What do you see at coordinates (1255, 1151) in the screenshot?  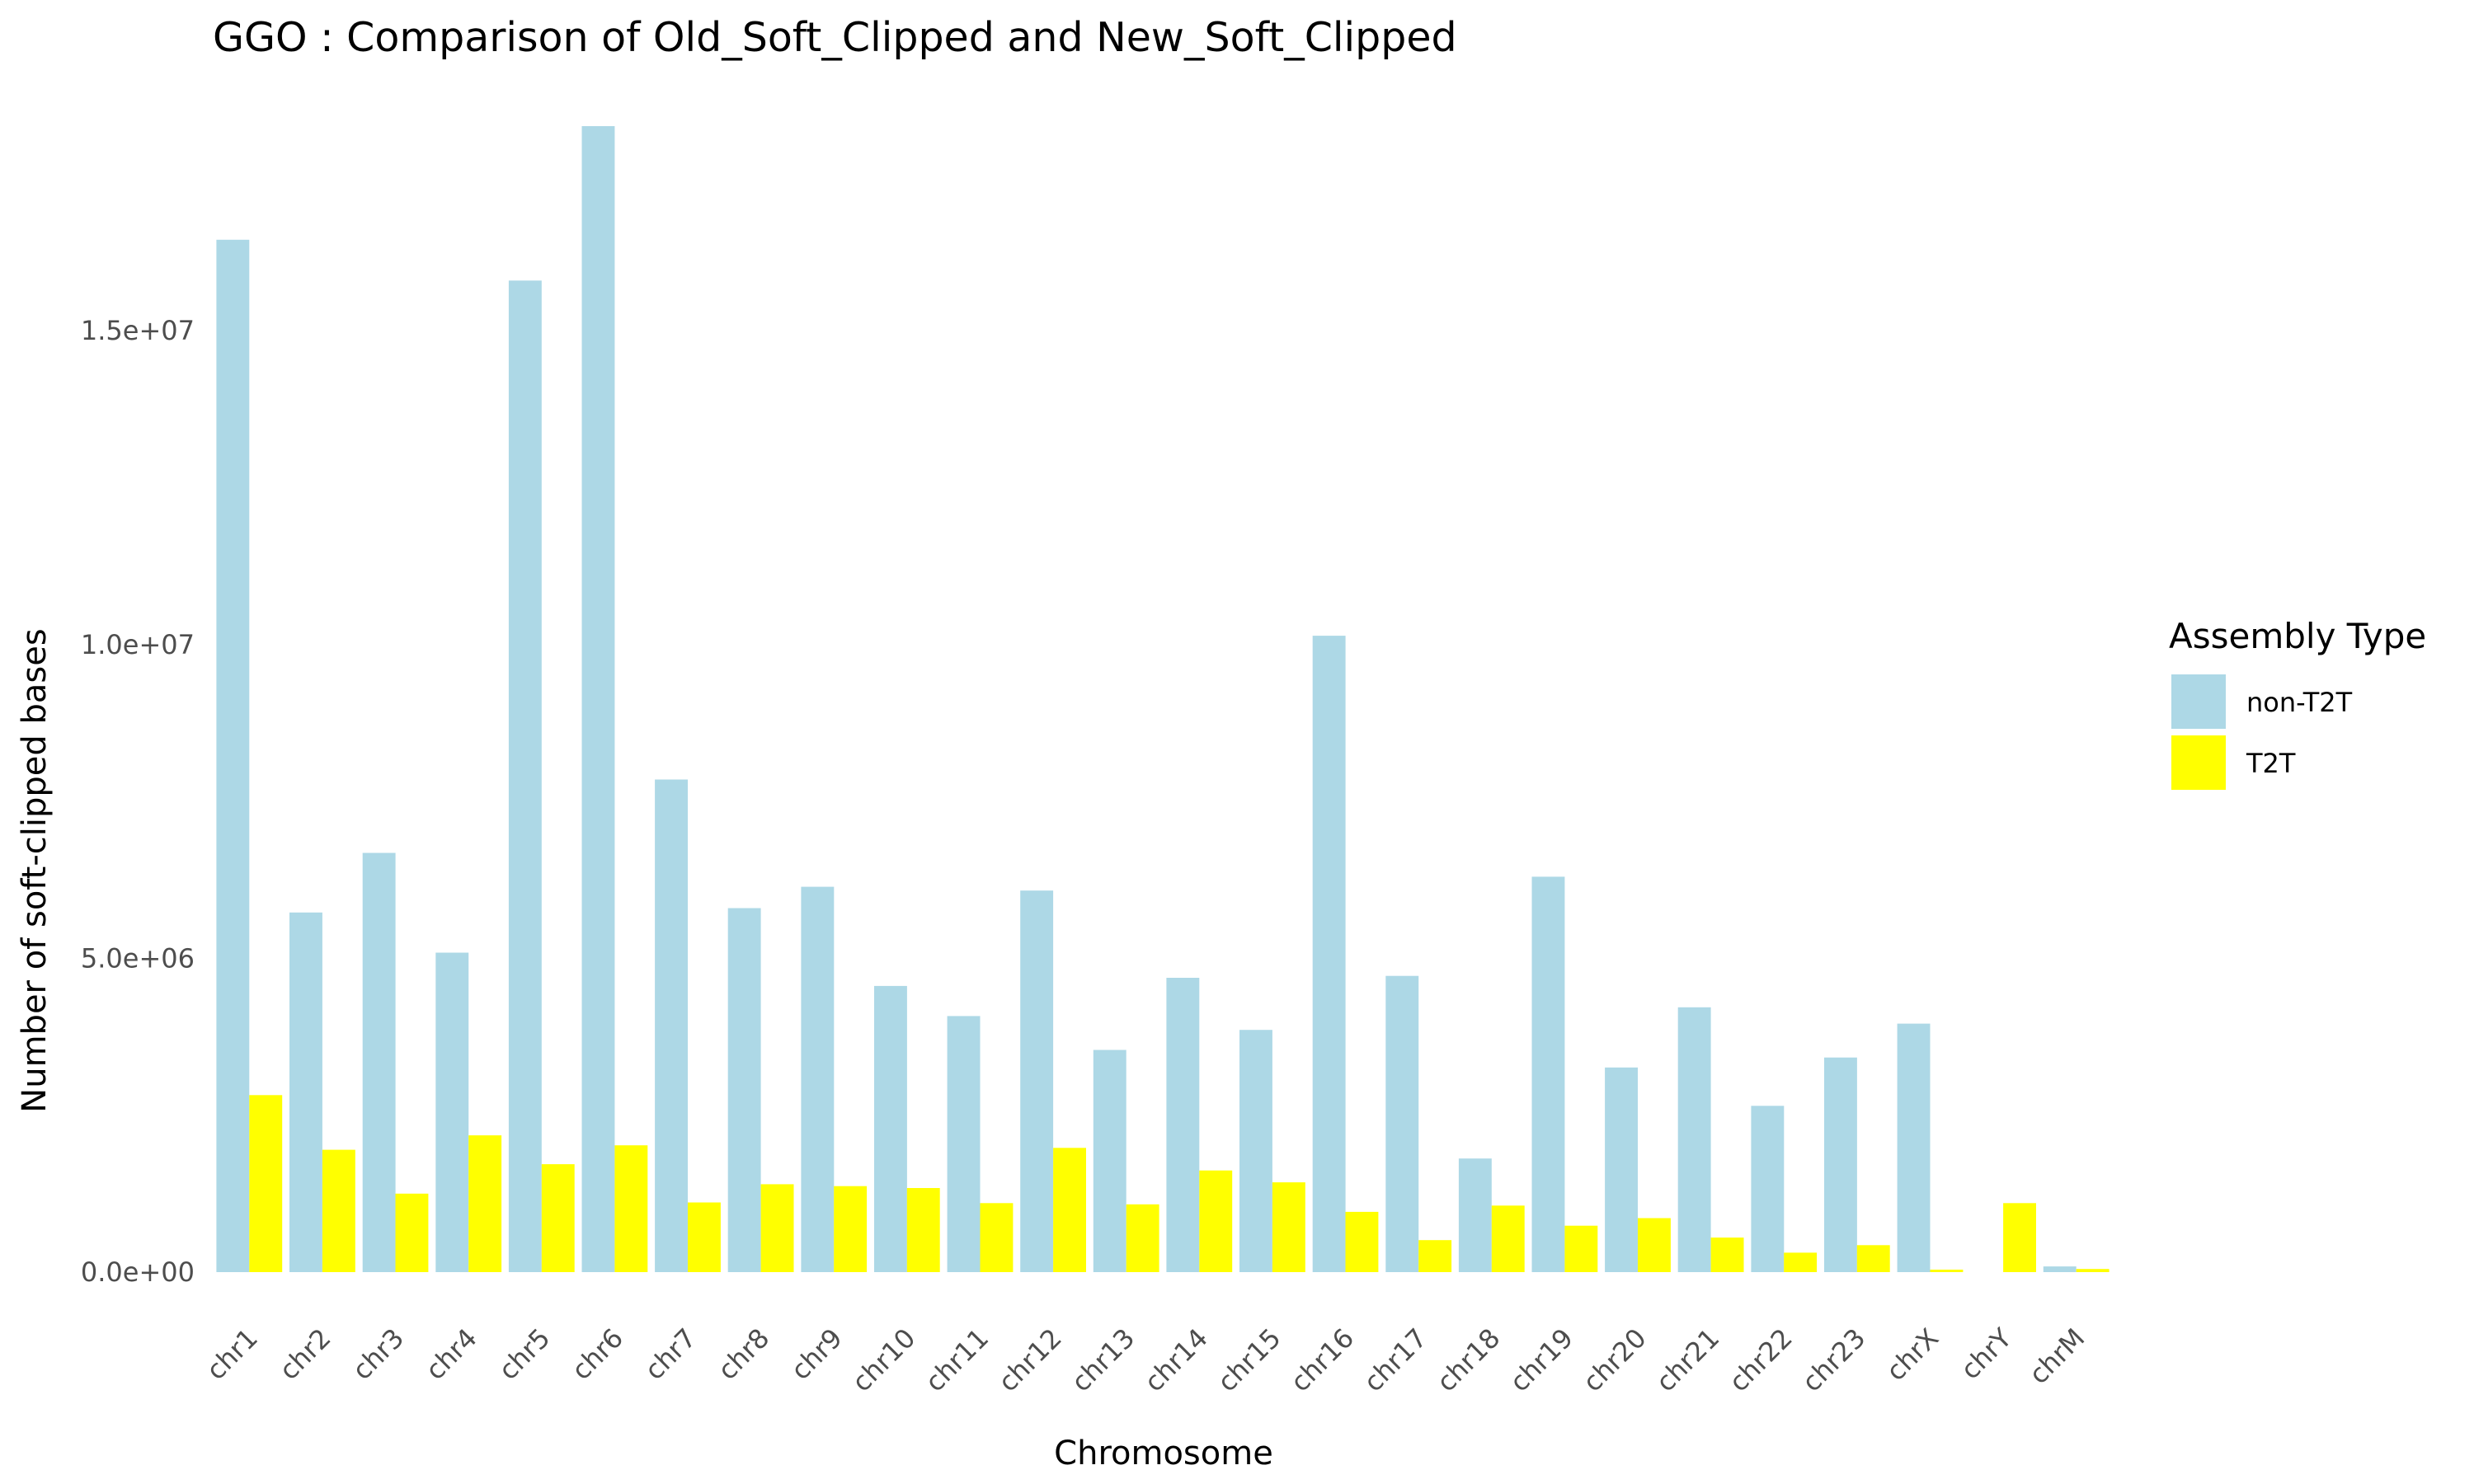 I see `bar-non-t2t-chr15` at bounding box center [1255, 1151].